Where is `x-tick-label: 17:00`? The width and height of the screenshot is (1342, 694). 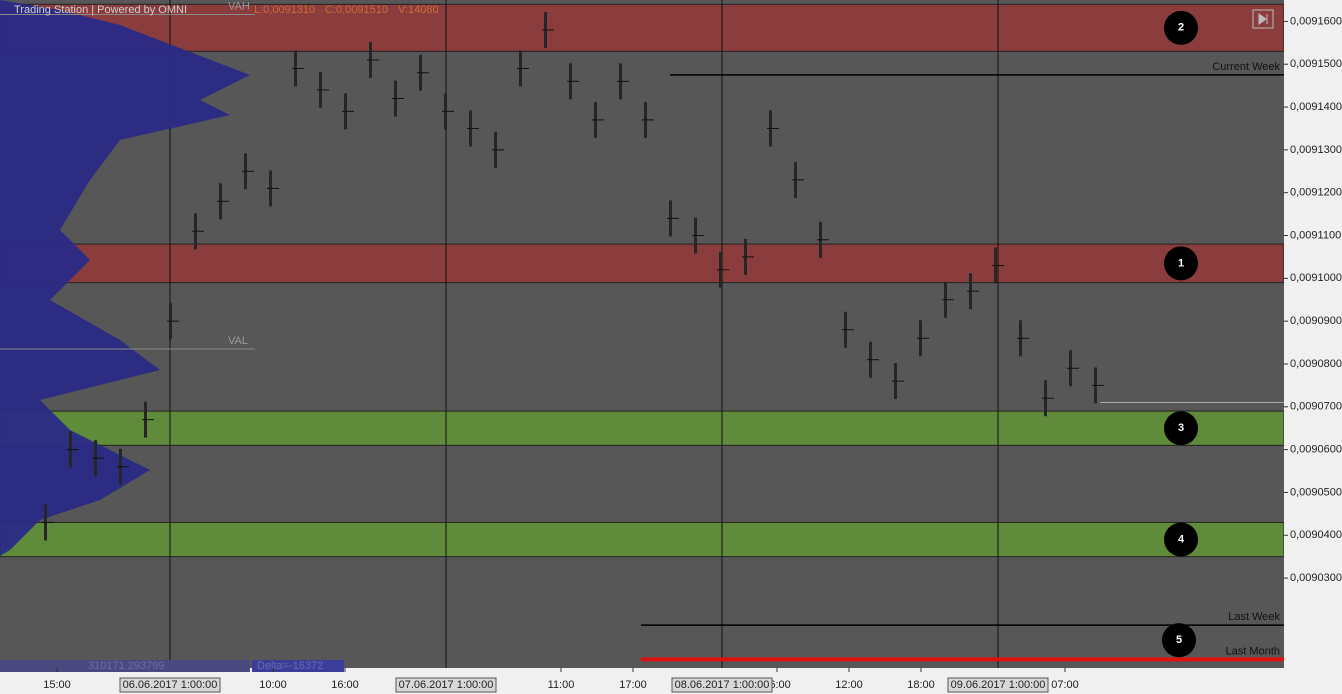
x-tick-label: 17:00 is located at coordinates (633, 685).